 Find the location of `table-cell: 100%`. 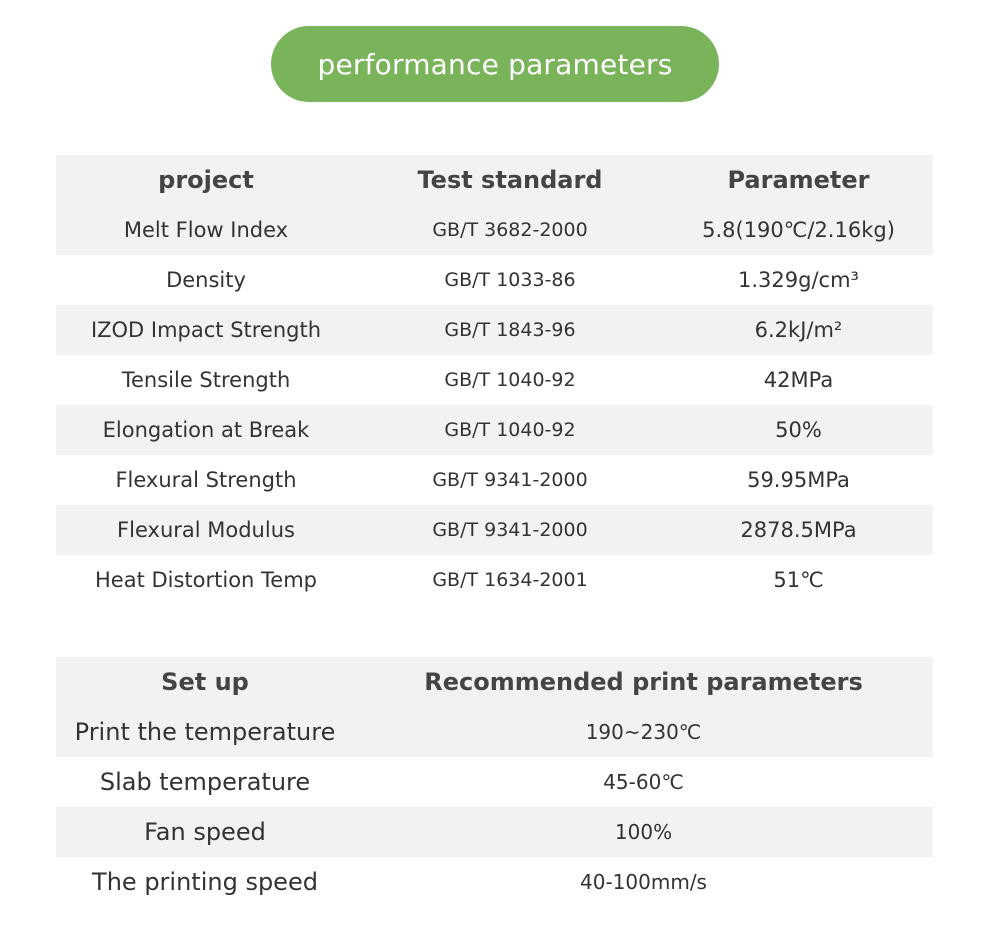

table-cell: 100% is located at coordinates (643, 832).